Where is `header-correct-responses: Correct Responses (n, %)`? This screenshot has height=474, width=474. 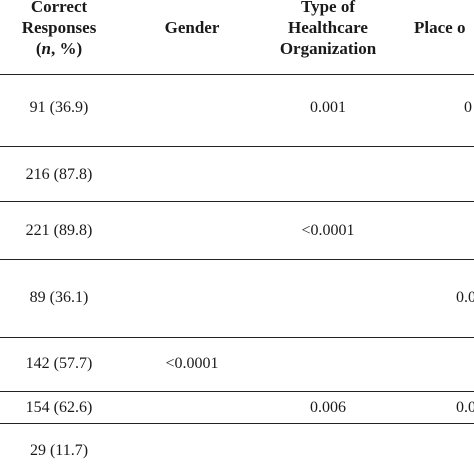
header-correct-responses: Correct Responses (n, %) is located at coordinates (59, 29).